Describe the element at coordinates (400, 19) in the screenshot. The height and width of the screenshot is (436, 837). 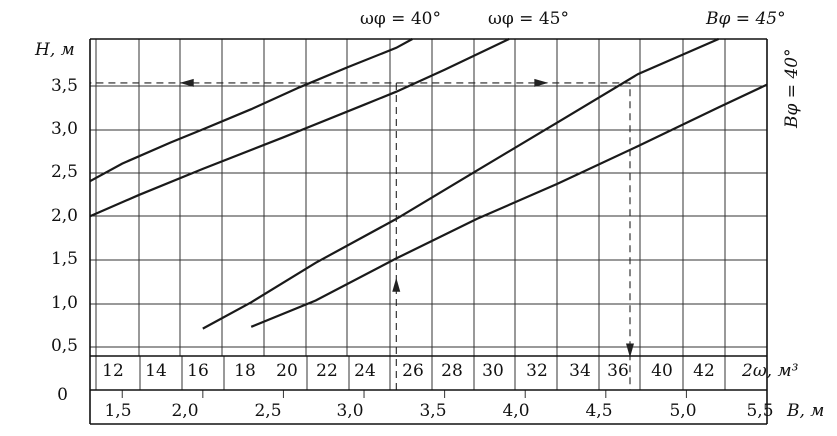
I see `series-label-omega-40: ωφ = 40°` at that location.